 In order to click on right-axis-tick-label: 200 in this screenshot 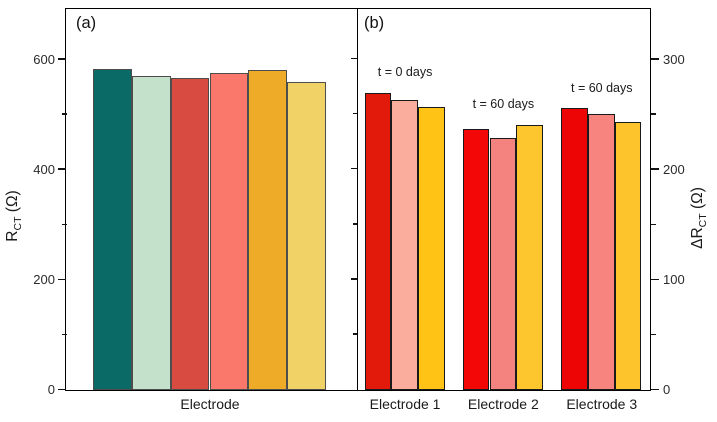, I will do `click(674, 169)`.